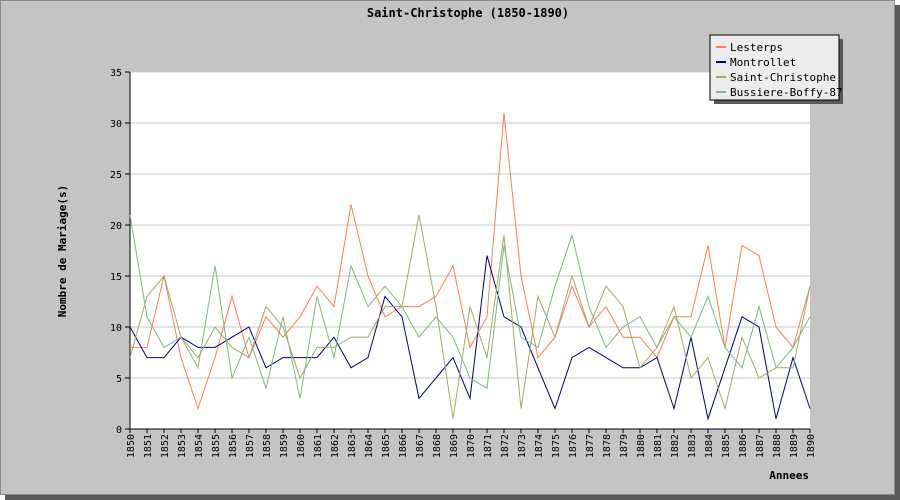 The image size is (900, 500). I want to click on x-tick-label: 1867, so click(420, 446).